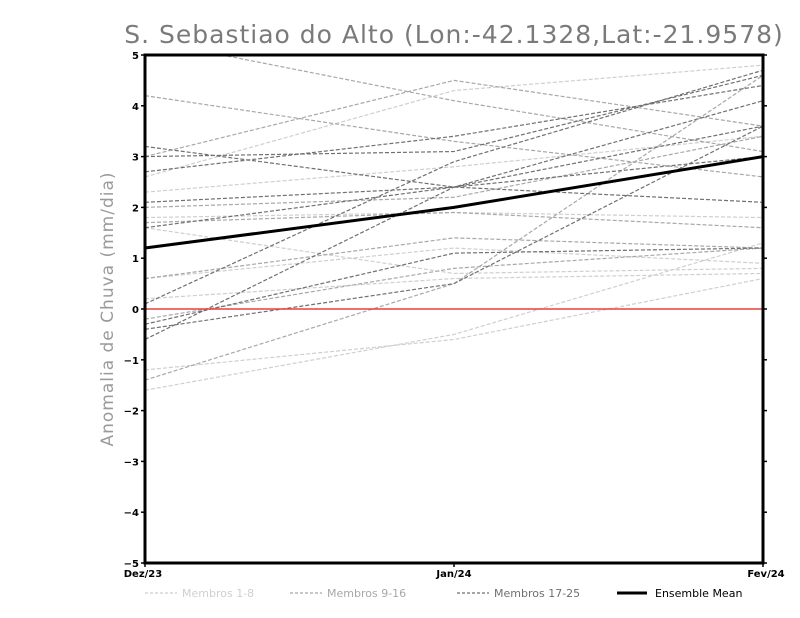 The width and height of the screenshot is (800, 618). What do you see at coordinates (765, 574) in the screenshot?
I see `x-tick-label: Fev/24` at bounding box center [765, 574].